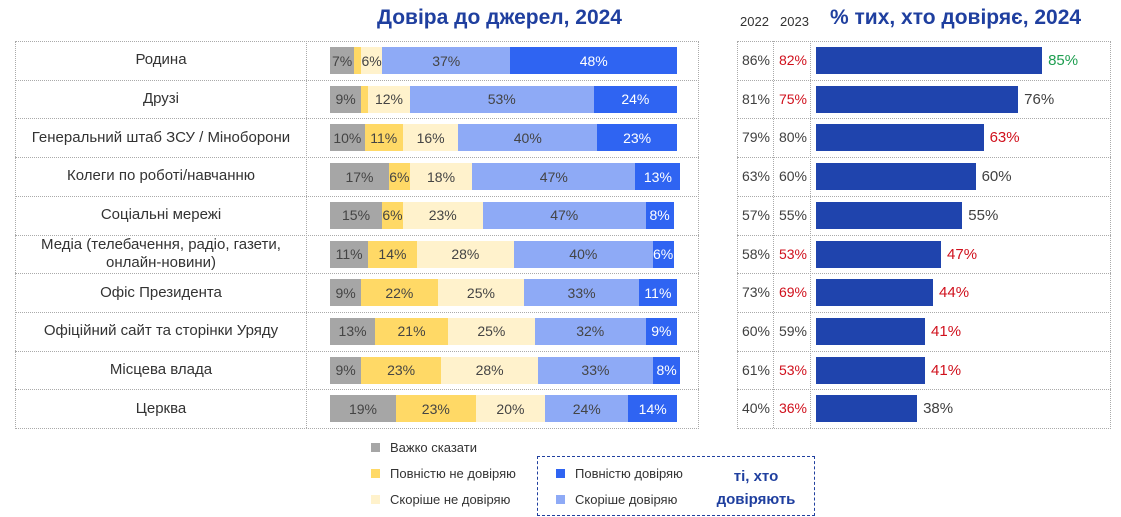  What do you see at coordinates (793, 214) in the screenshot?
I see `value-2023: 55%` at bounding box center [793, 214].